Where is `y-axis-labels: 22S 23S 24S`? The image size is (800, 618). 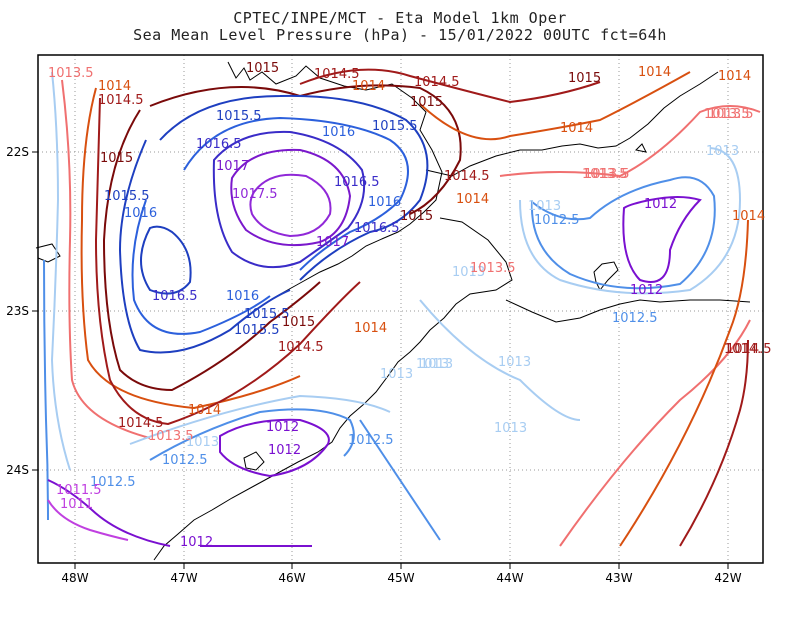
y-axis-labels: 22S 23S 24S is located at coordinates (17, 311).